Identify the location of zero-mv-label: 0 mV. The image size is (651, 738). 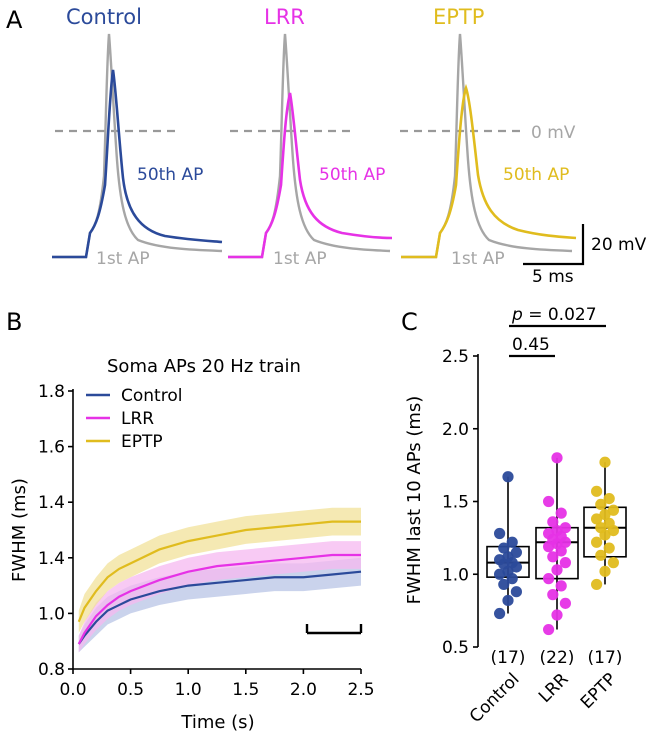
(553, 133).